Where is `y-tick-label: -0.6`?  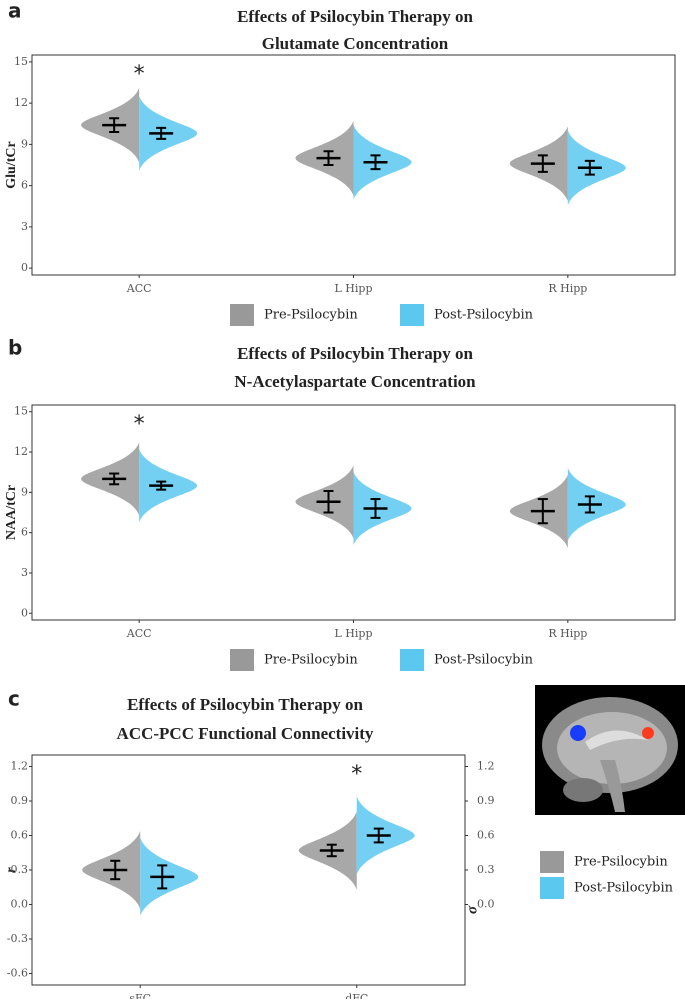 y-tick-label: -0.6 is located at coordinates (17, 973).